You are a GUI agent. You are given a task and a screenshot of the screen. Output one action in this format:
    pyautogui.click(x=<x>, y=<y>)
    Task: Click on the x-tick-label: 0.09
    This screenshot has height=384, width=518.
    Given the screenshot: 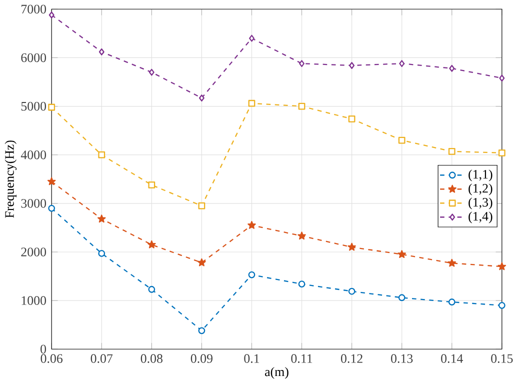 What is the action you would take?
    pyautogui.click(x=201, y=359)
    